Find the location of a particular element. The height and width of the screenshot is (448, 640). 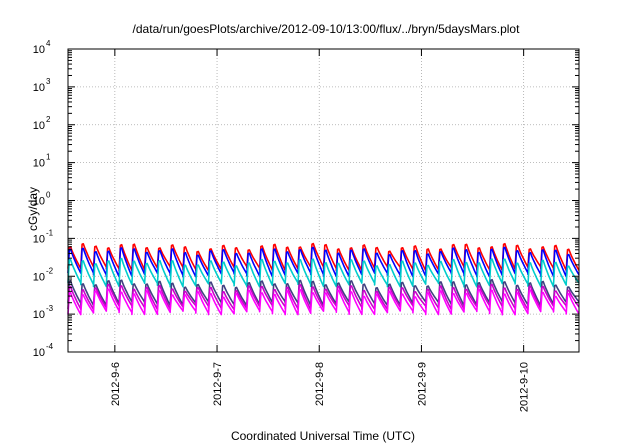

y-tick-exponent: -2 is located at coordinates (50, 270).